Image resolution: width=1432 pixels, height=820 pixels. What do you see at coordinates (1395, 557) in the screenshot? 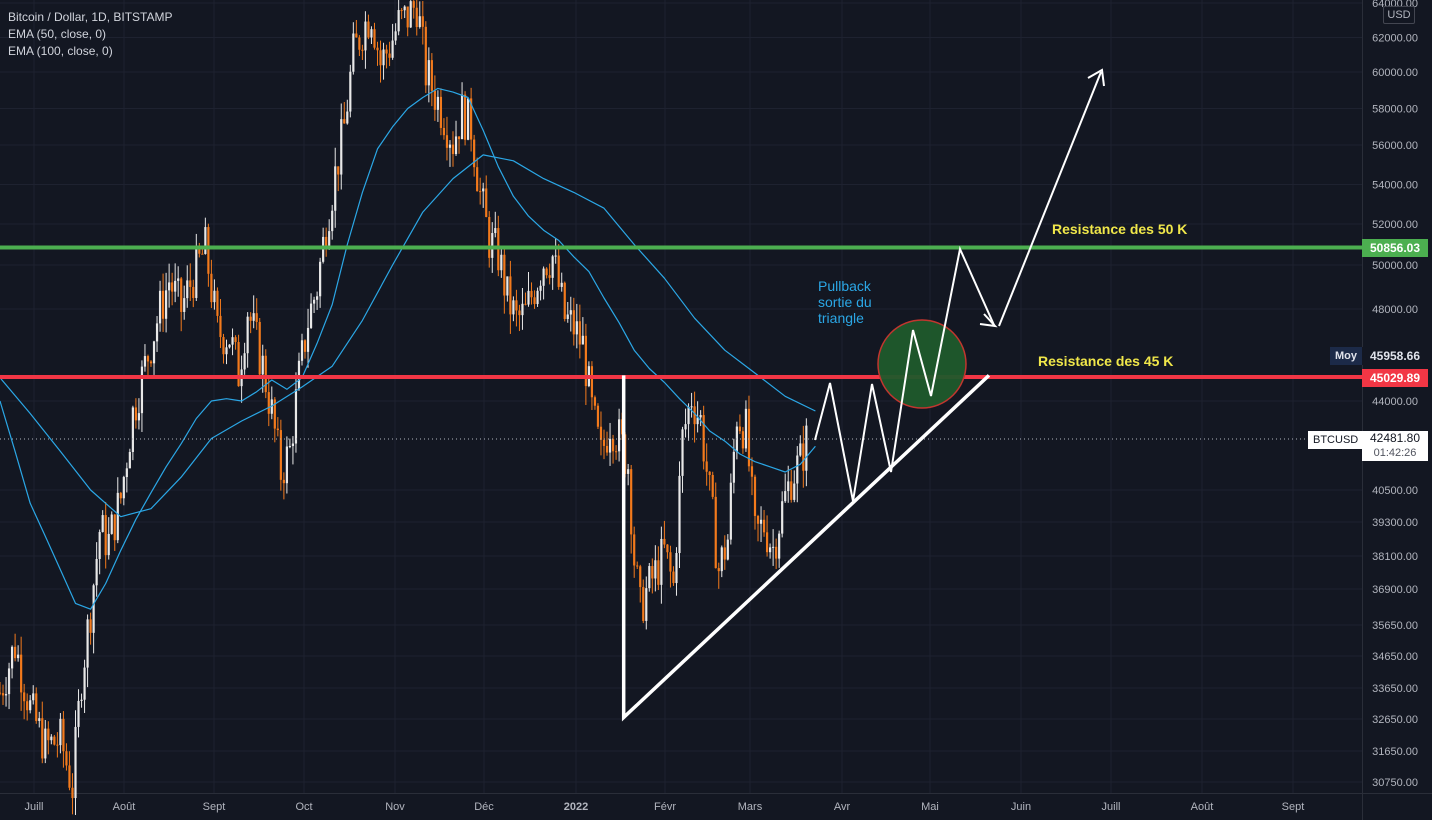
I see `y-tick-label: 38100.00` at bounding box center [1395, 557].